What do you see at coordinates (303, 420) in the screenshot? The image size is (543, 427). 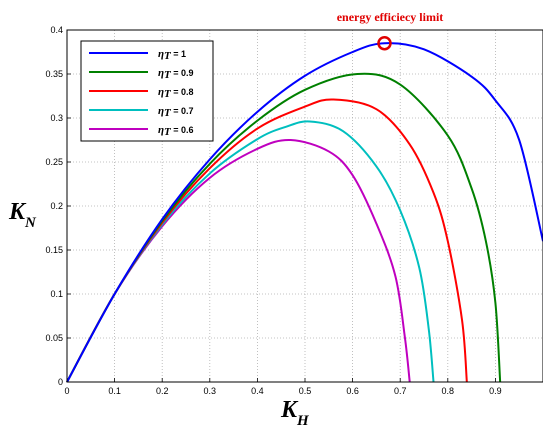 I see `x-axis-label-subscript: H` at bounding box center [303, 420].